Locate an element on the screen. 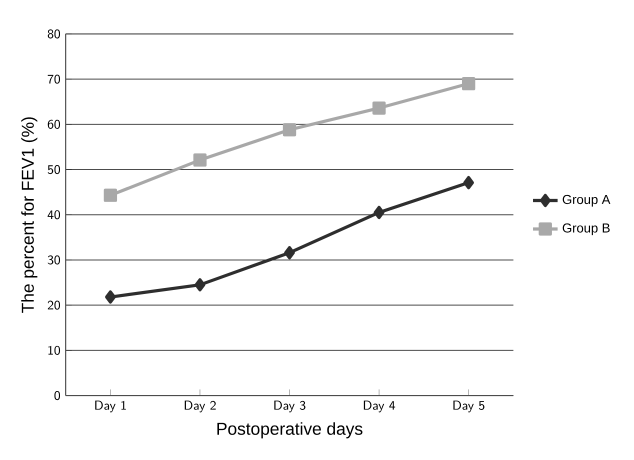  legend-label: Group B is located at coordinates (586, 230).